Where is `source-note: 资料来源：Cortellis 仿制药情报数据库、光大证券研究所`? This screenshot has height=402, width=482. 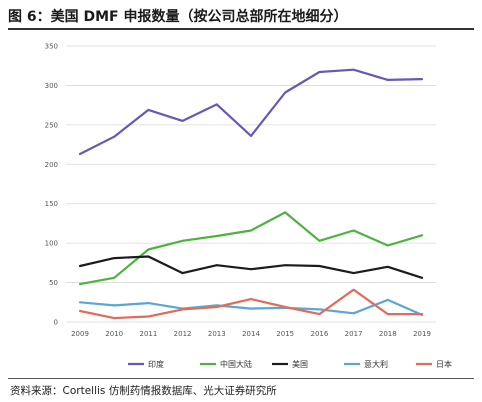
source-note: 资料来源：Cortellis 仿制药情报数据库、光大证券研究所 is located at coordinates (143, 391).